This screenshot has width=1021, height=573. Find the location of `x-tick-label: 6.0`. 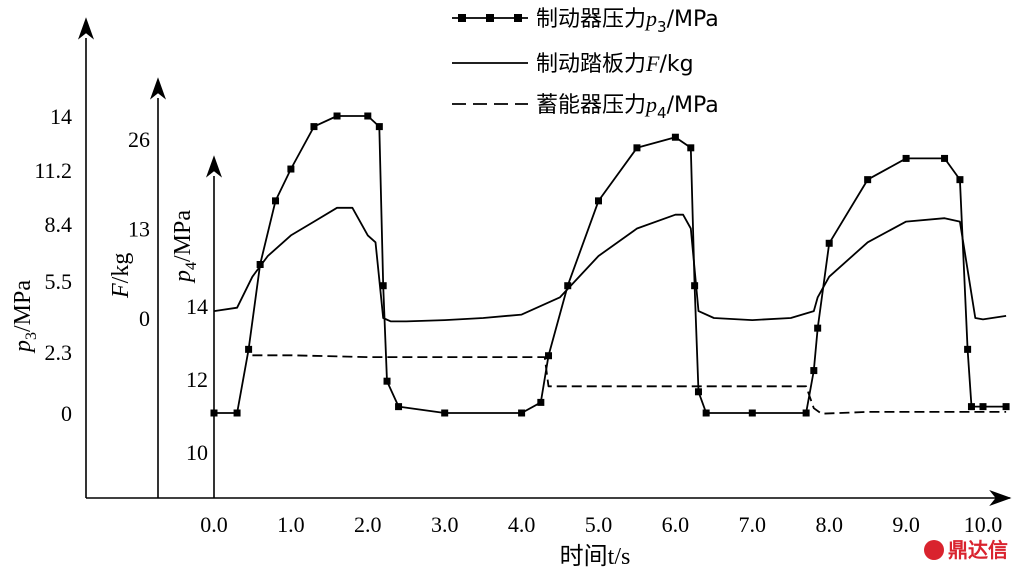

x-tick-label: 6.0 is located at coordinates (676, 524).